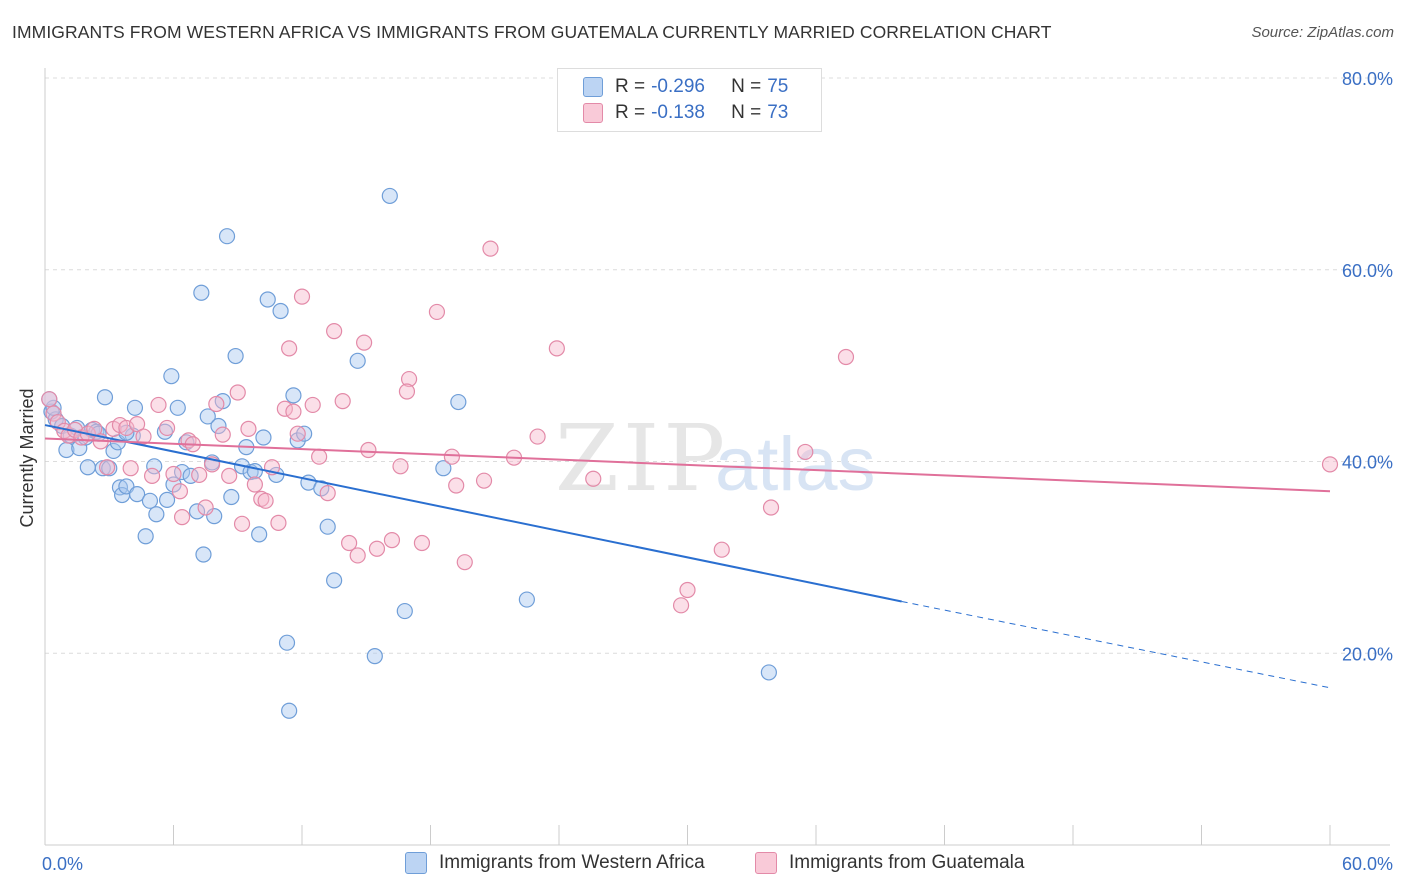  What do you see at coordinates (1322, 32) in the screenshot?
I see `source-label: Source: ZipAtlas.com` at bounding box center [1322, 32].